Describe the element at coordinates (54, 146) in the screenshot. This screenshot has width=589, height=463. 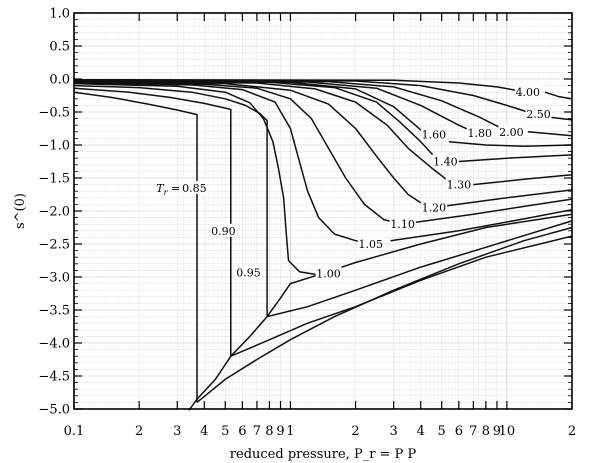
I see `y-tick-label: −1.0` at that location.